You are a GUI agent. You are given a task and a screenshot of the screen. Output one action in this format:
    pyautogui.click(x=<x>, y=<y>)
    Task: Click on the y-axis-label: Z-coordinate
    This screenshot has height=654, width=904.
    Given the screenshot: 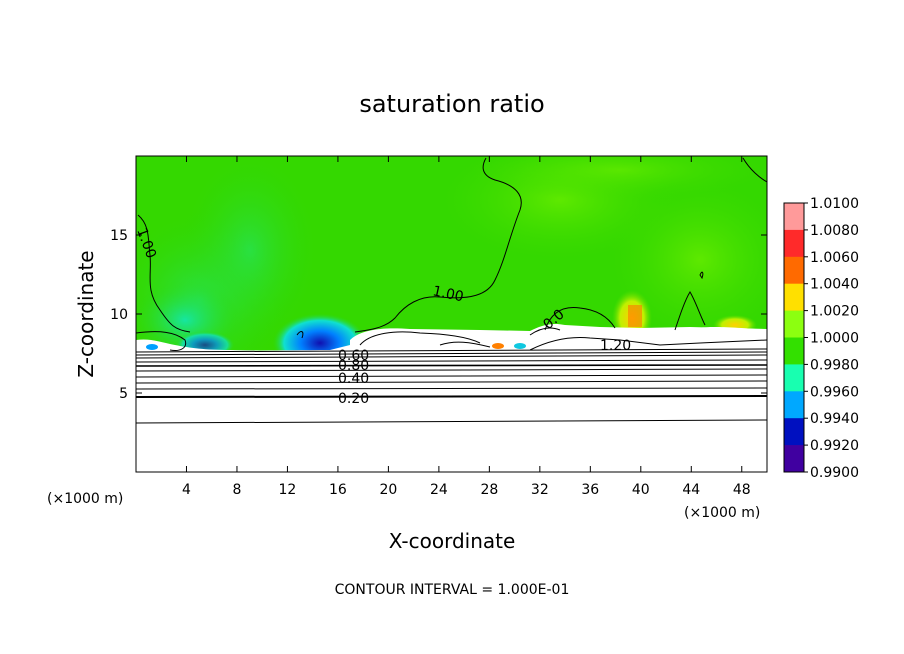 What is the action you would take?
    pyautogui.click(x=86, y=313)
    